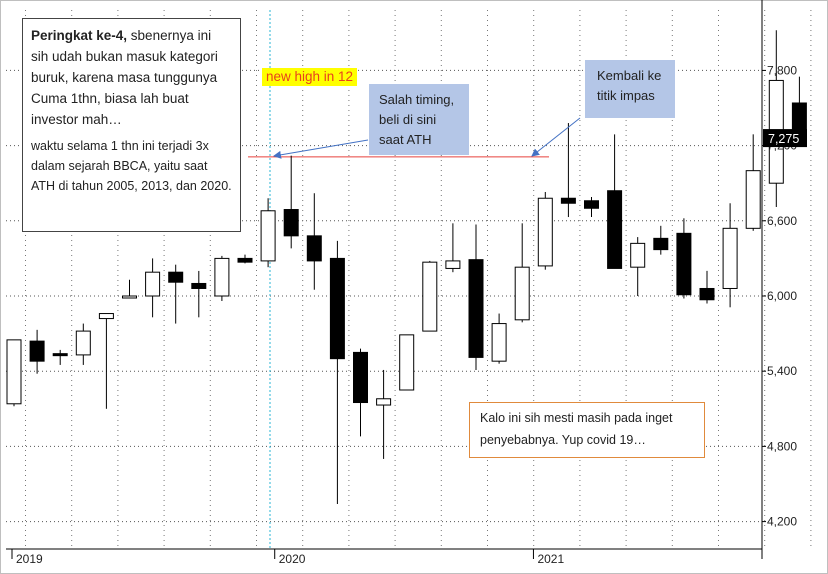 The width and height of the screenshot is (828, 574). What do you see at coordinates (782, 446) in the screenshot?
I see `y-tick-label: 4,800` at bounding box center [782, 446].